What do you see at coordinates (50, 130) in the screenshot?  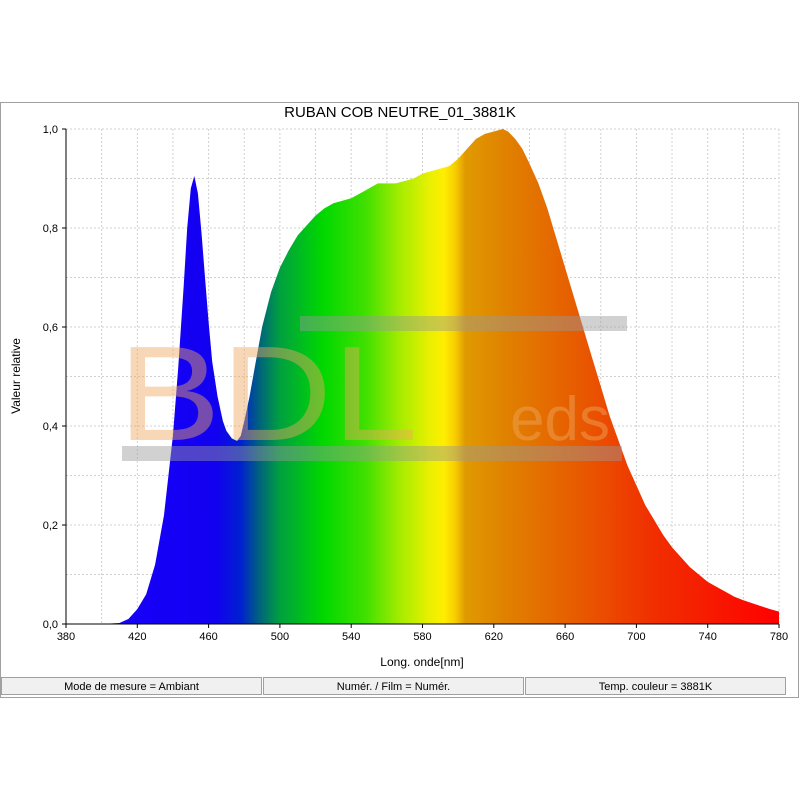 I see `y-tick-label: 1,0` at bounding box center [50, 130].